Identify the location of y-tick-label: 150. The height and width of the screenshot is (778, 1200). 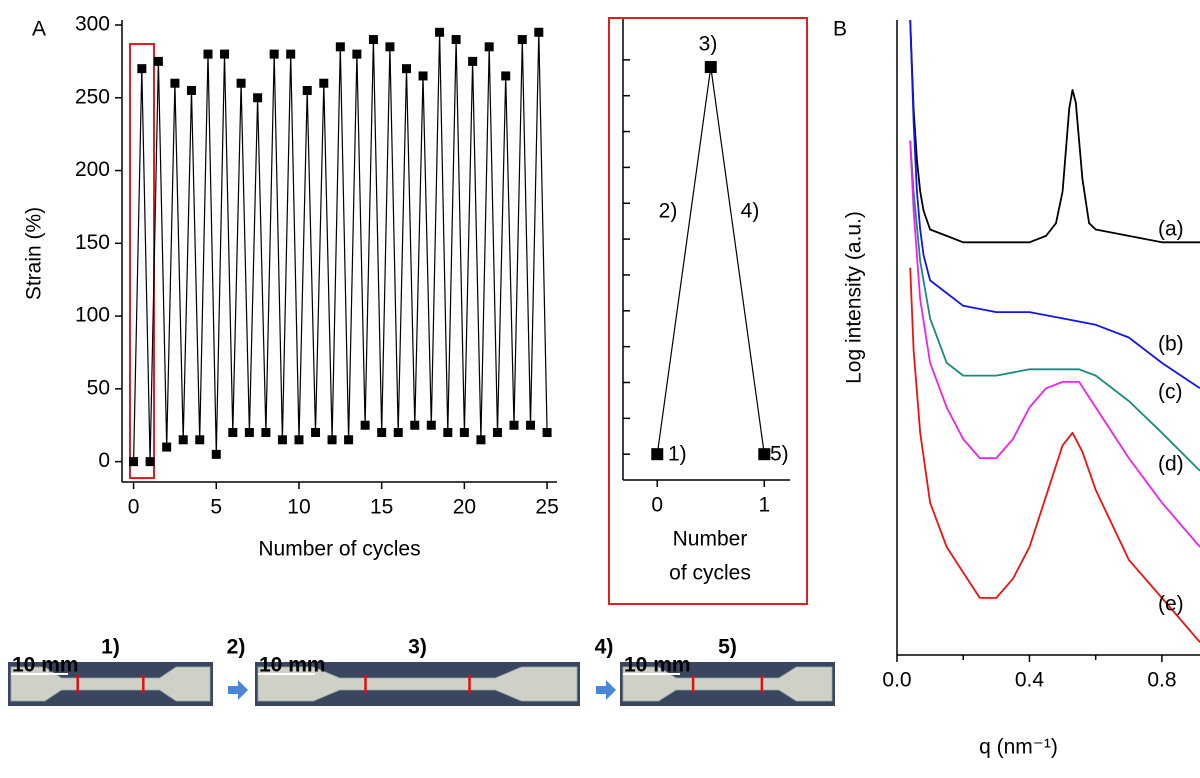
(92, 242).